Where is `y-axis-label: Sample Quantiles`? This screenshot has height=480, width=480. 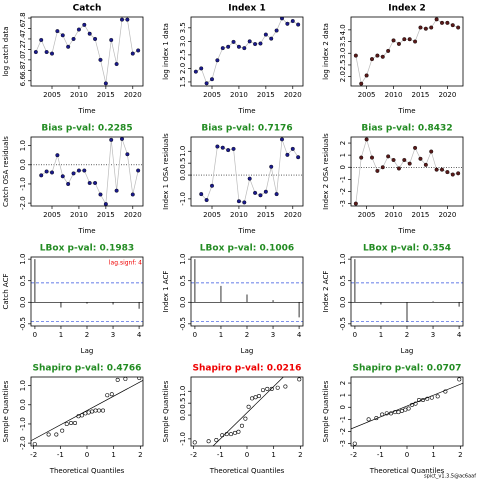
y-axis-label: Sample Quantiles is located at coordinates (166, 411).